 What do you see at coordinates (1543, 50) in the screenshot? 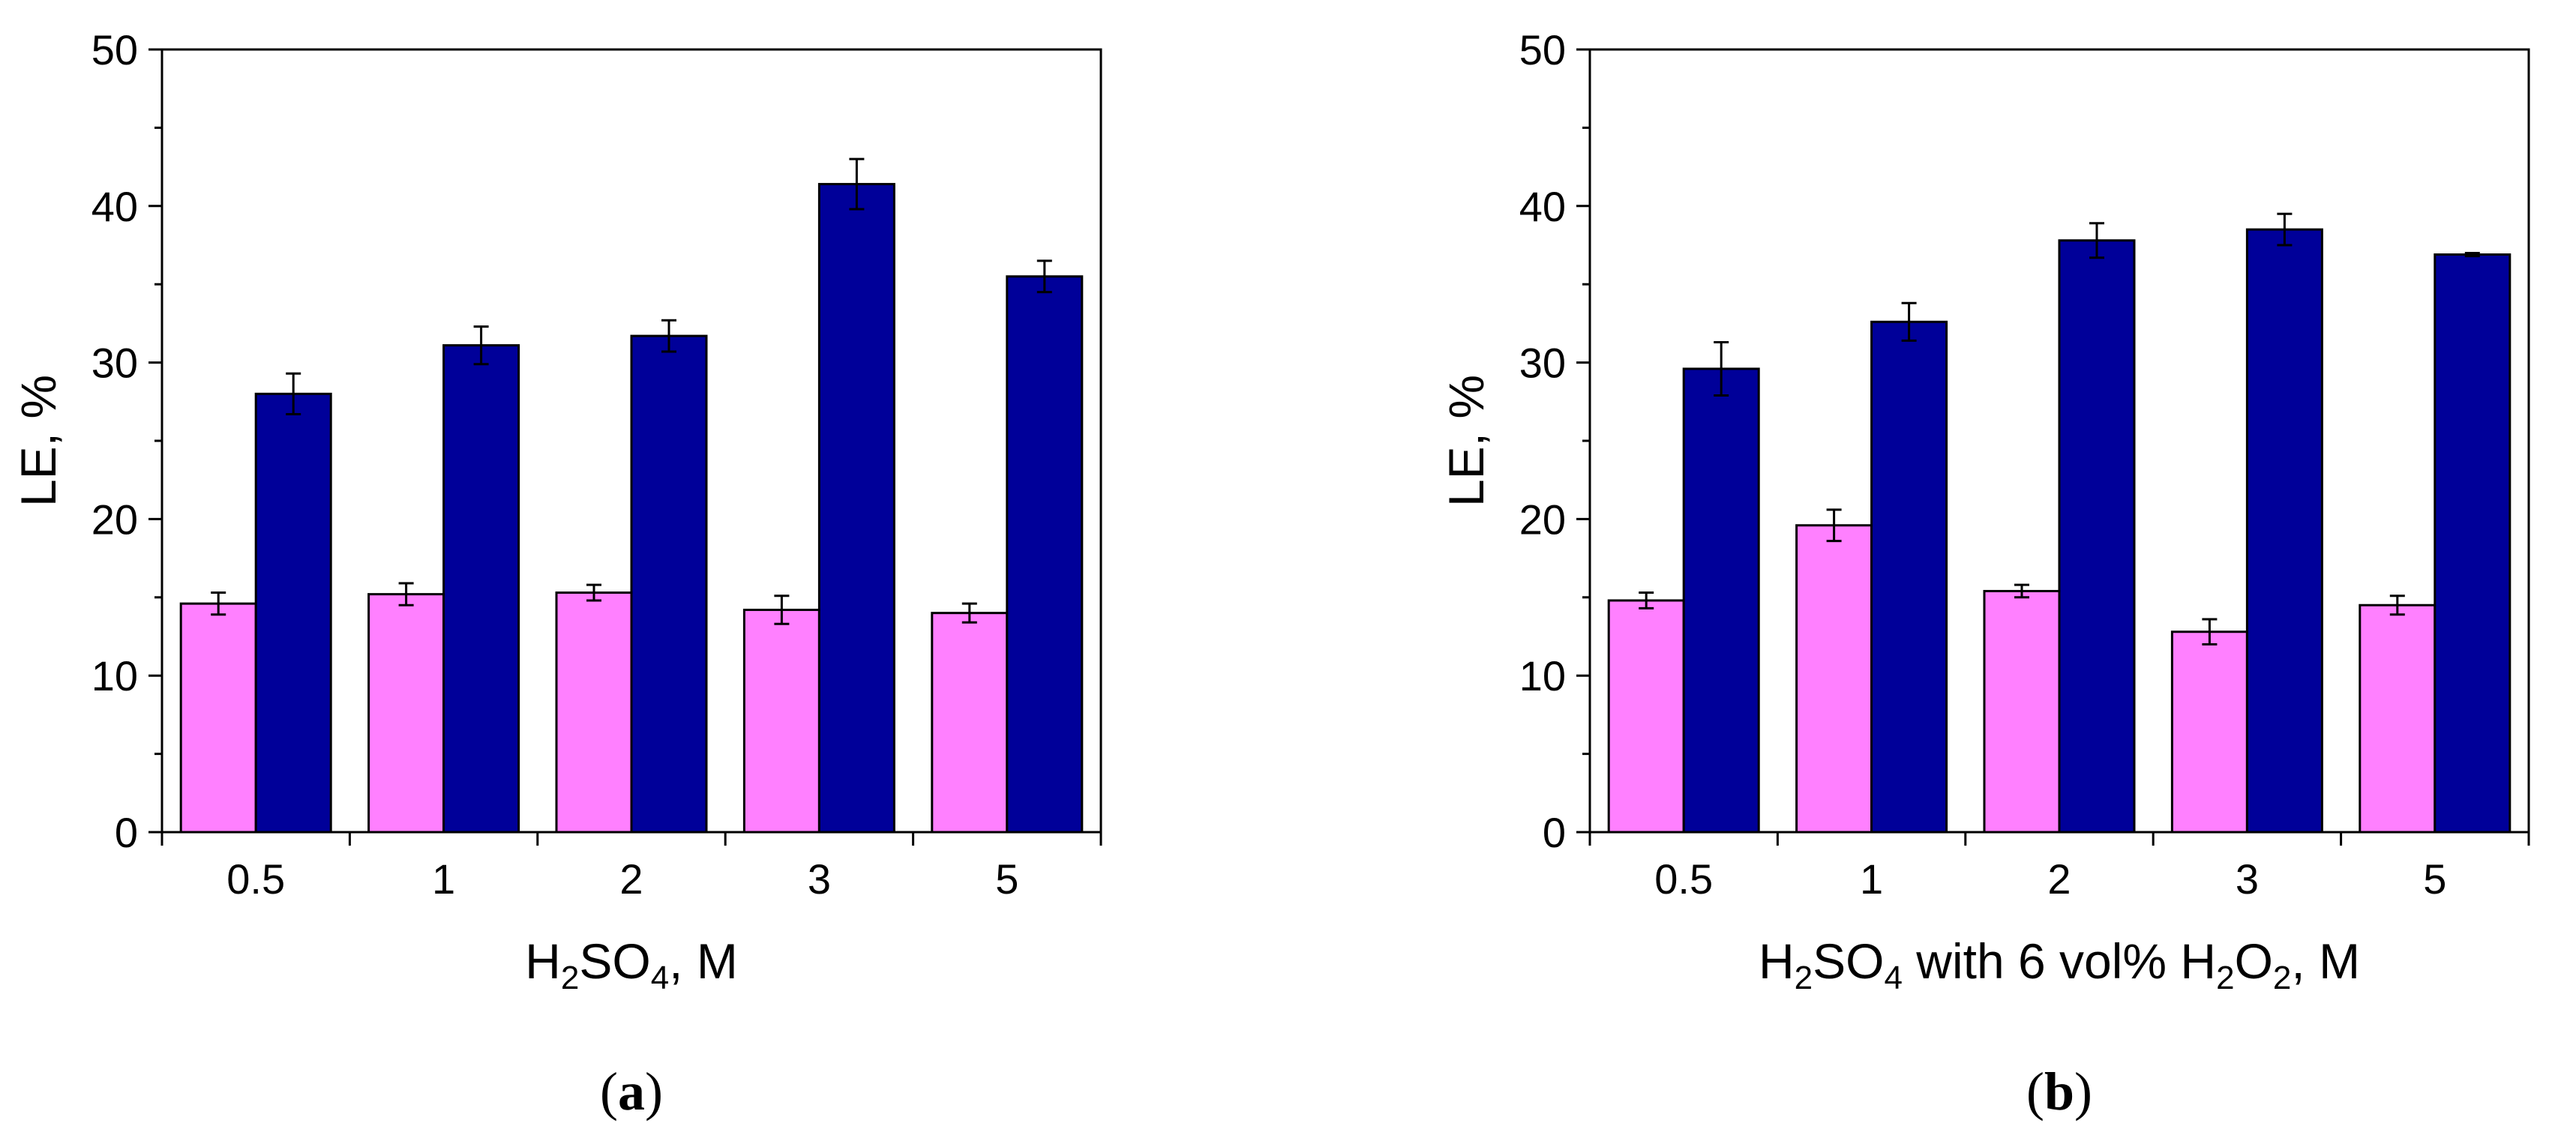
I see `y-tick-label-b-5: 50` at bounding box center [1543, 50].